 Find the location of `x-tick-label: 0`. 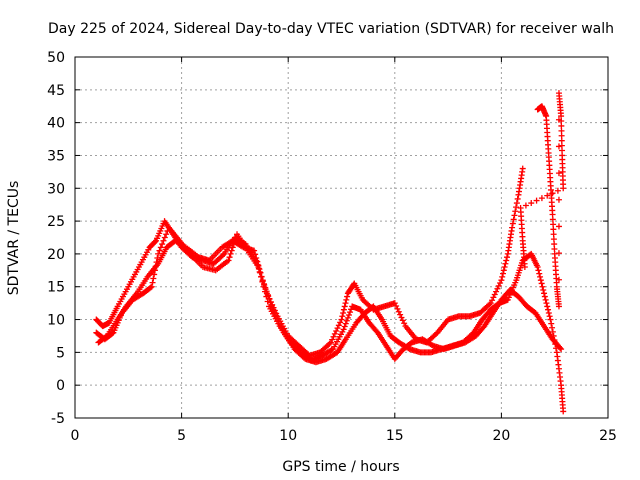

x-tick-label: 0 is located at coordinates (75, 436).